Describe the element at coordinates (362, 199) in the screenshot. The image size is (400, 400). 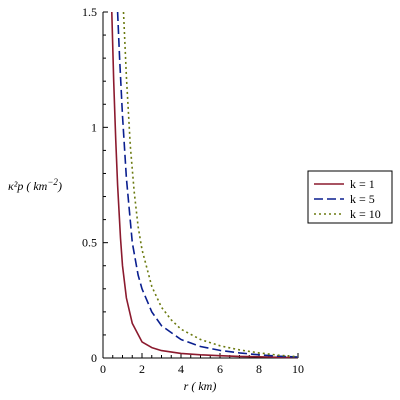
I see `legend-label-2: k = 5` at that location.